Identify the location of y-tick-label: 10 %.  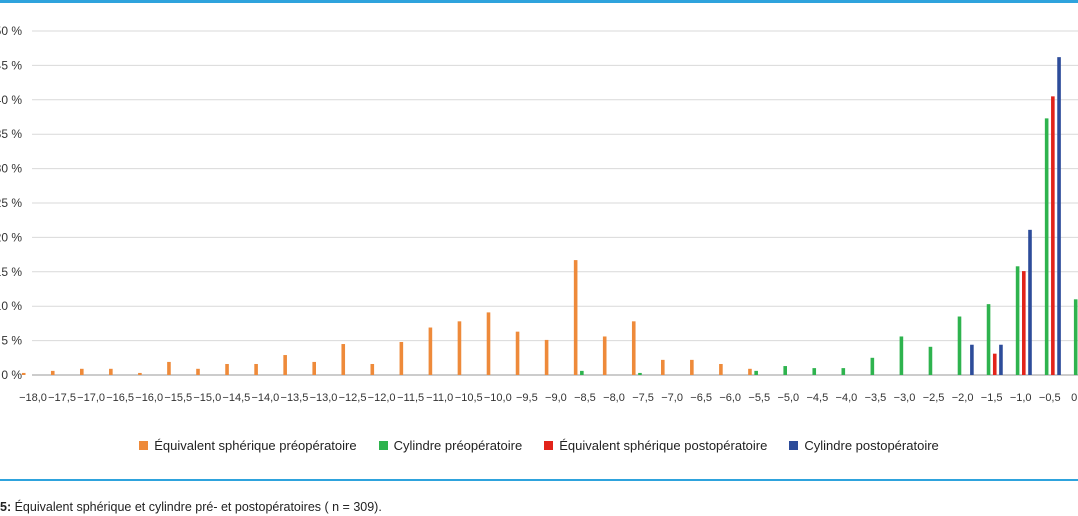
(11, 306).